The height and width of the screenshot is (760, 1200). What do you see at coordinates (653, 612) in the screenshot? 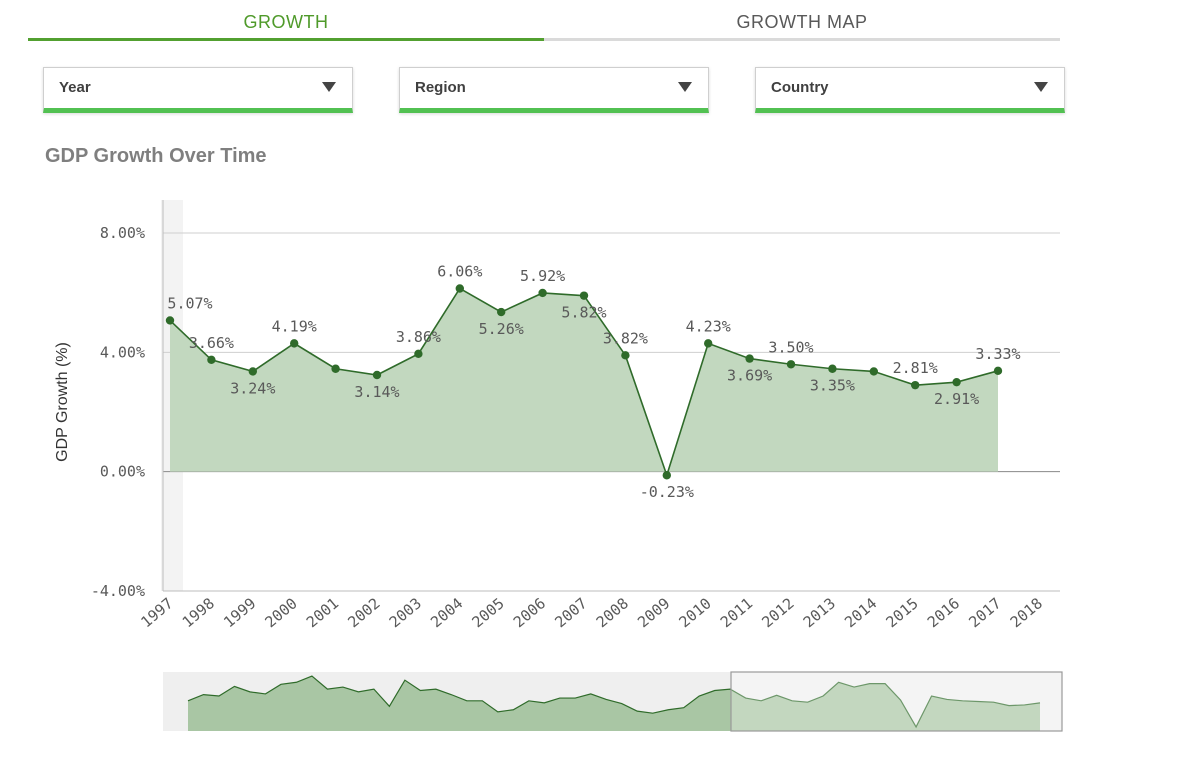
I see `x-tick-label: 2009` at bounding box center [653, 612].